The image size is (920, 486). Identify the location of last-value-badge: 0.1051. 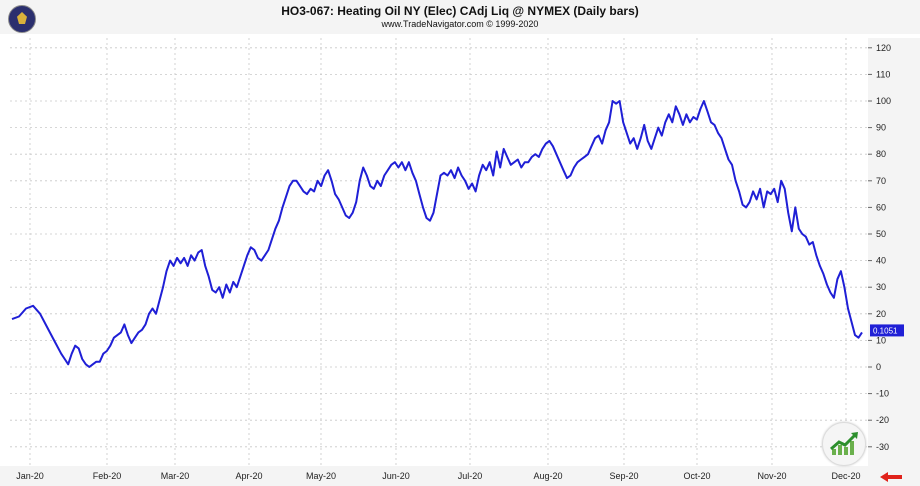
(887, 330).